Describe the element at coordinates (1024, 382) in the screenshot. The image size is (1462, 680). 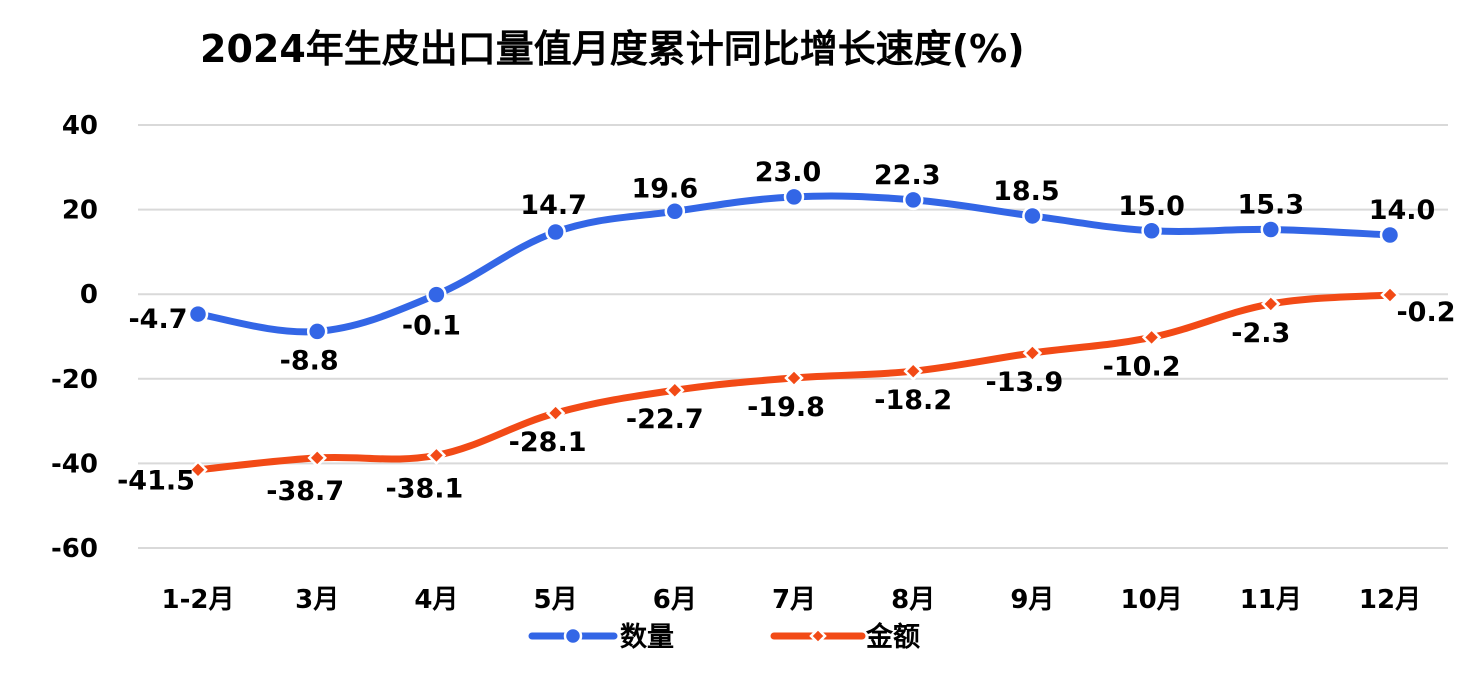
I see `data-label: -13.9` at that location.